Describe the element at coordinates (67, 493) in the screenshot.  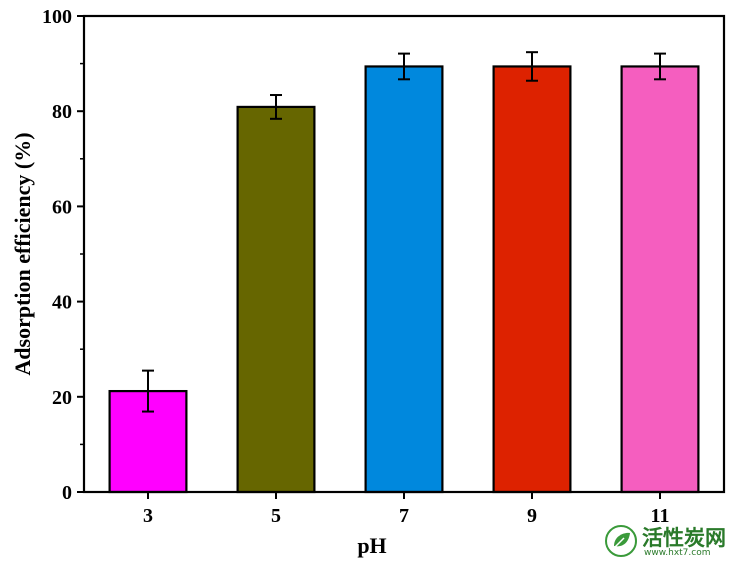
I see `y-tick-label-0: 0` at that location.